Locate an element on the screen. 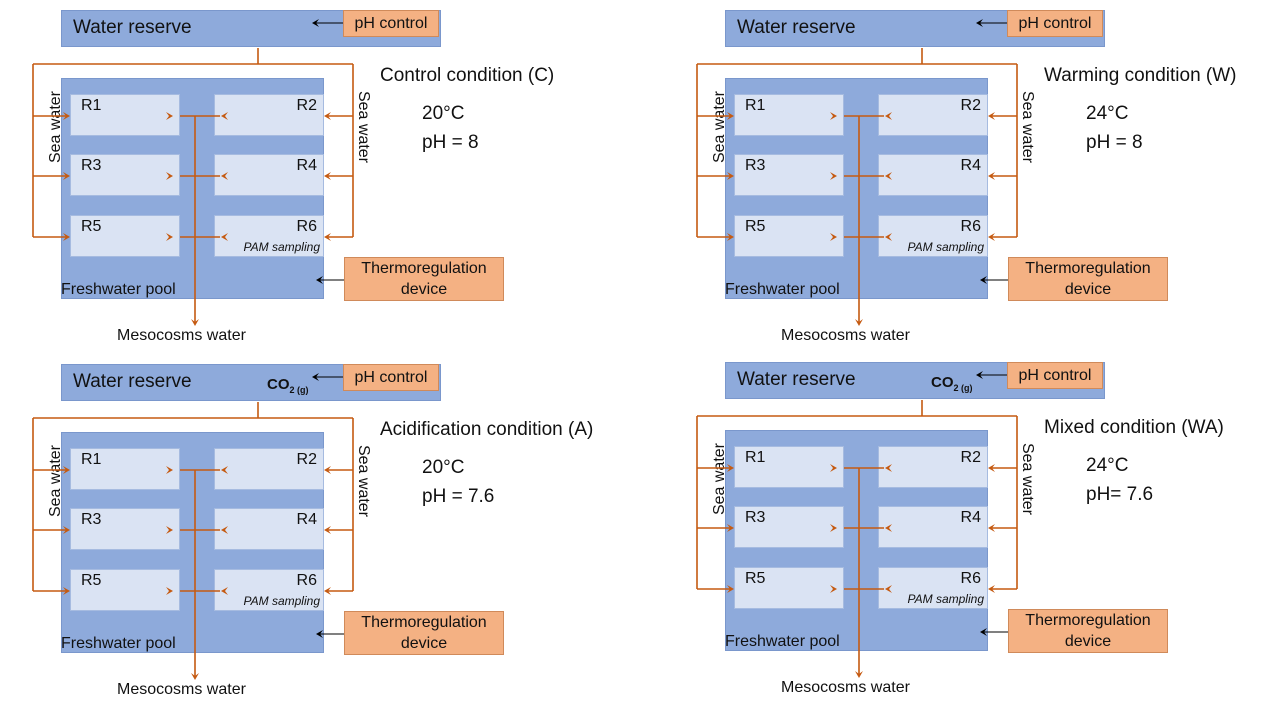  condition-title: Mixed condition (WA) is located at coordinates (1134, 427).